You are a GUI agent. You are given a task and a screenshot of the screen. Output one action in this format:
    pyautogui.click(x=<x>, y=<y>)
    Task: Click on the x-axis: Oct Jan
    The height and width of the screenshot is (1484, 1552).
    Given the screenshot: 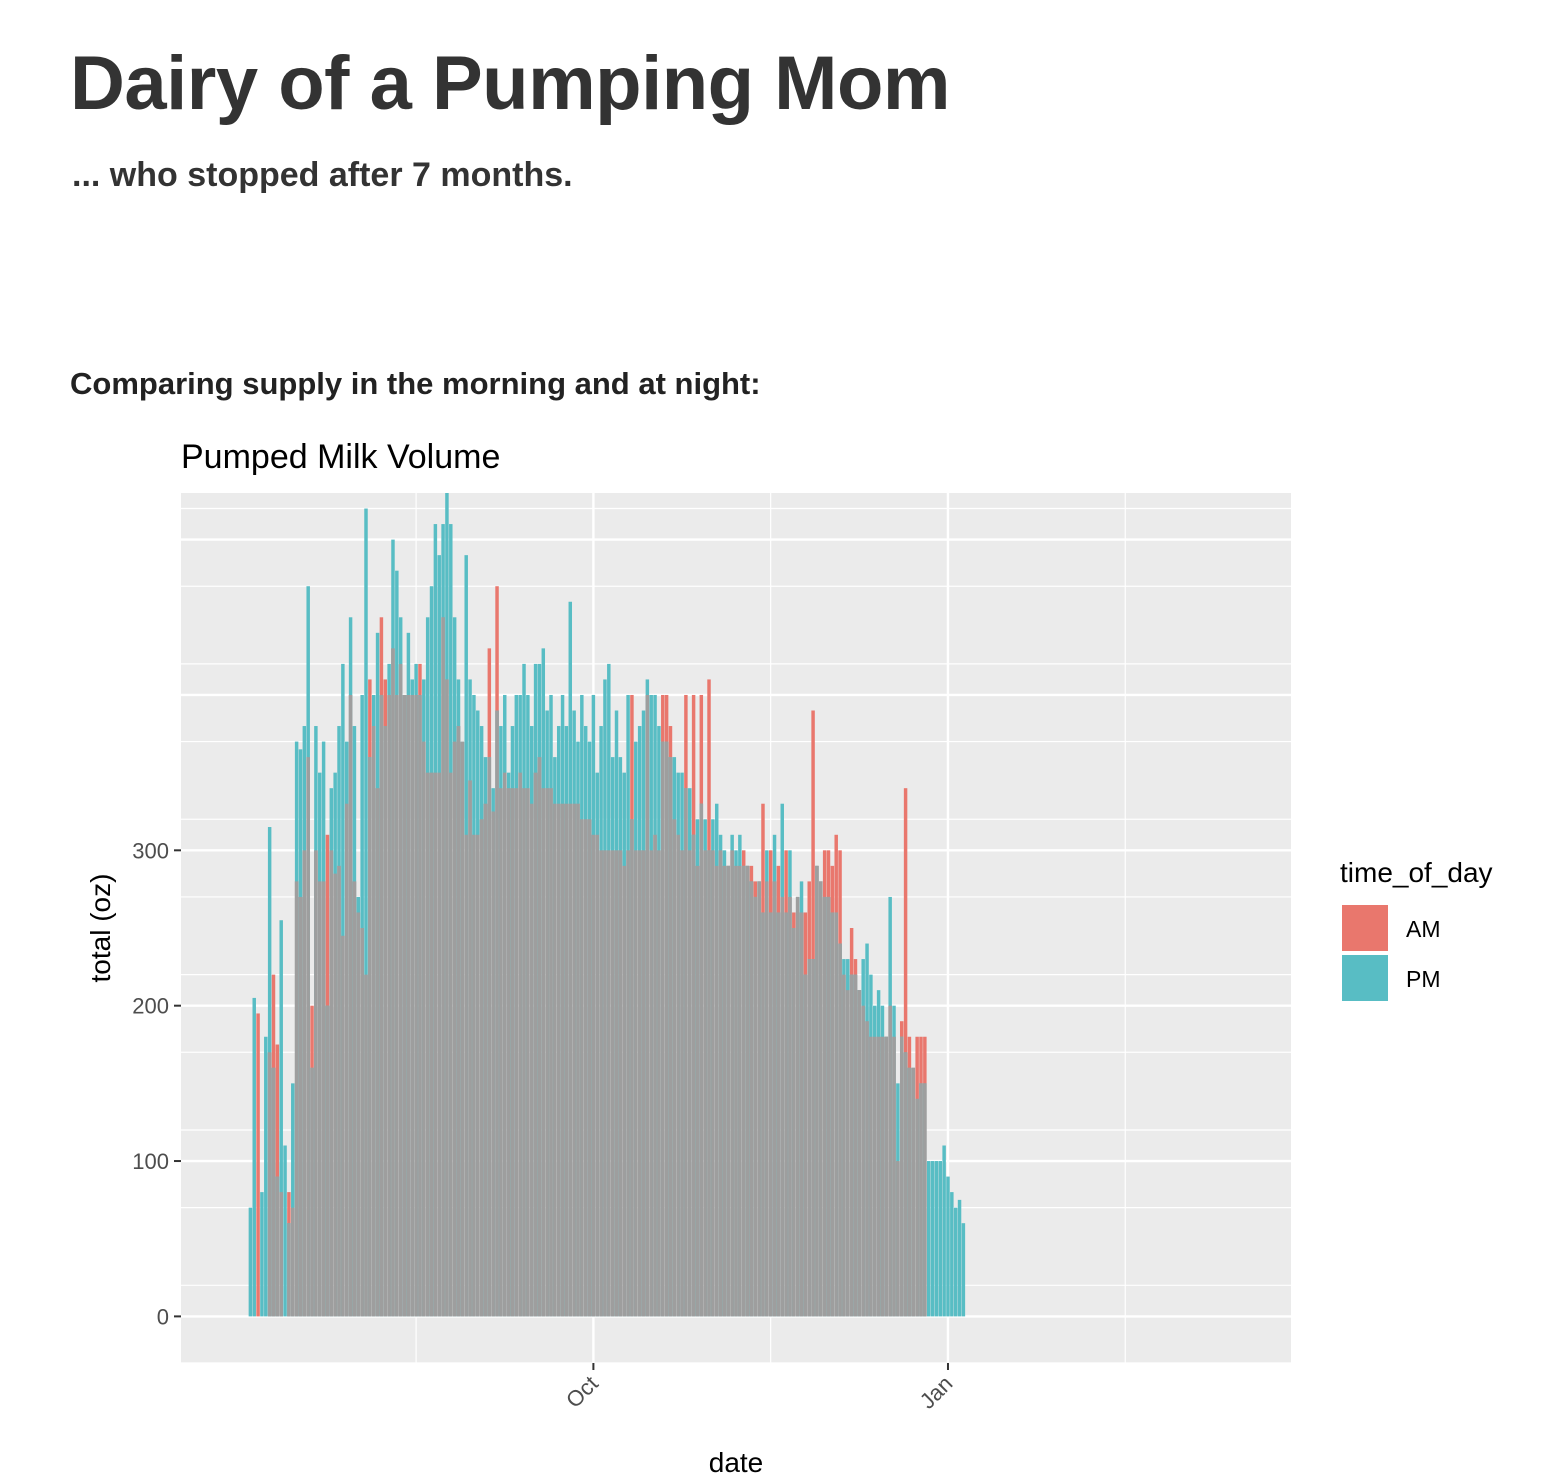 What is the action you would take?
    pyautogui.click(x=759, y=1388)
    